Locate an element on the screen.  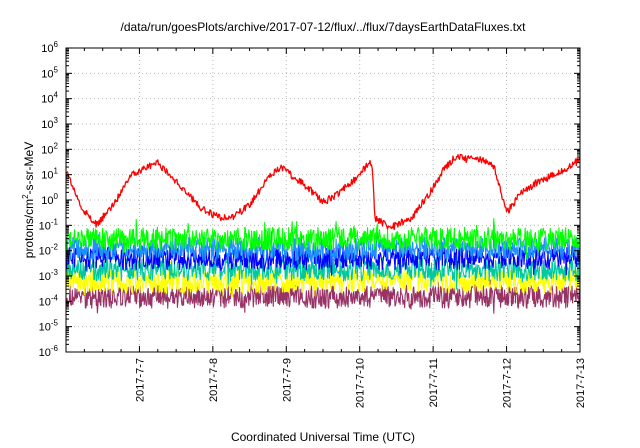
y-tick-label: 10² is located at coordinates (49, 148).